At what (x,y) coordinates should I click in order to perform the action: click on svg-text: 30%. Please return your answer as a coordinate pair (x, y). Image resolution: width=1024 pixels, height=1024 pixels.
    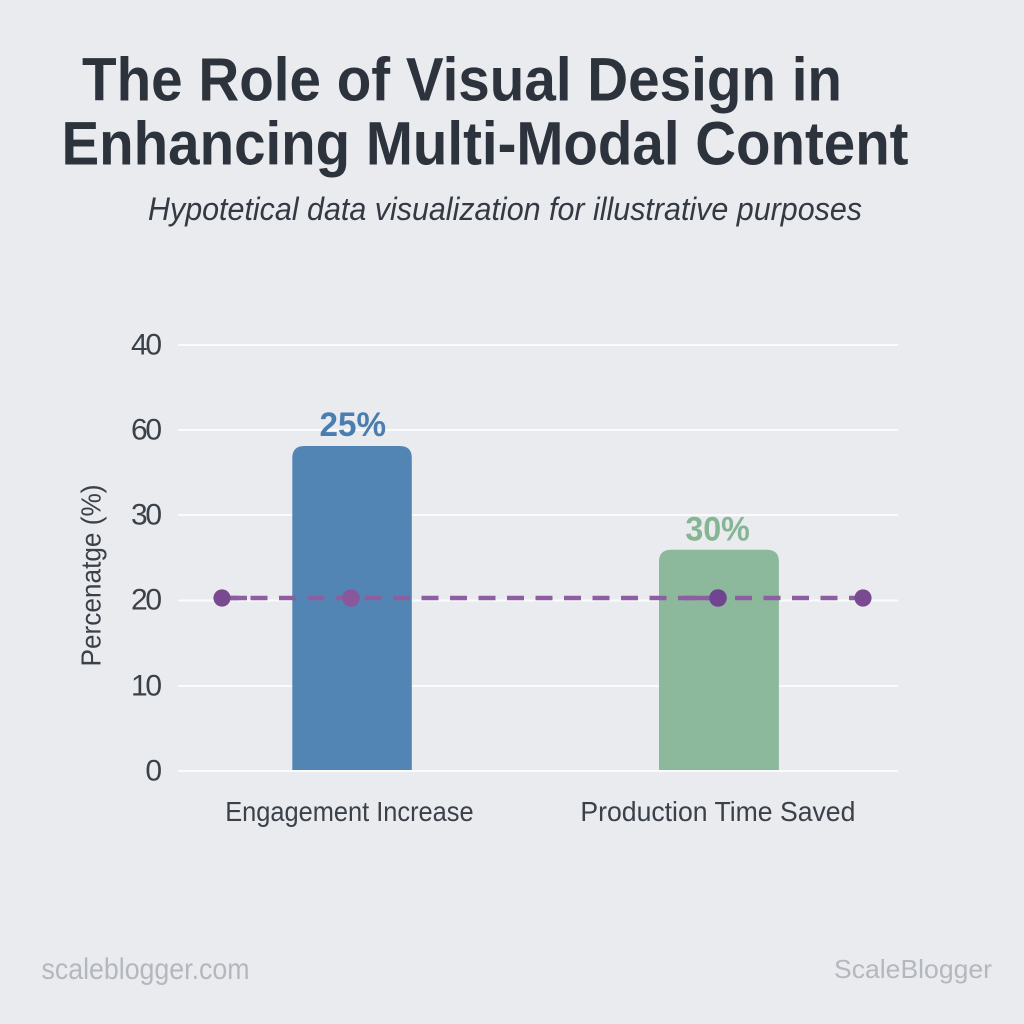
    Looking at the image, I should click on (717, 530).